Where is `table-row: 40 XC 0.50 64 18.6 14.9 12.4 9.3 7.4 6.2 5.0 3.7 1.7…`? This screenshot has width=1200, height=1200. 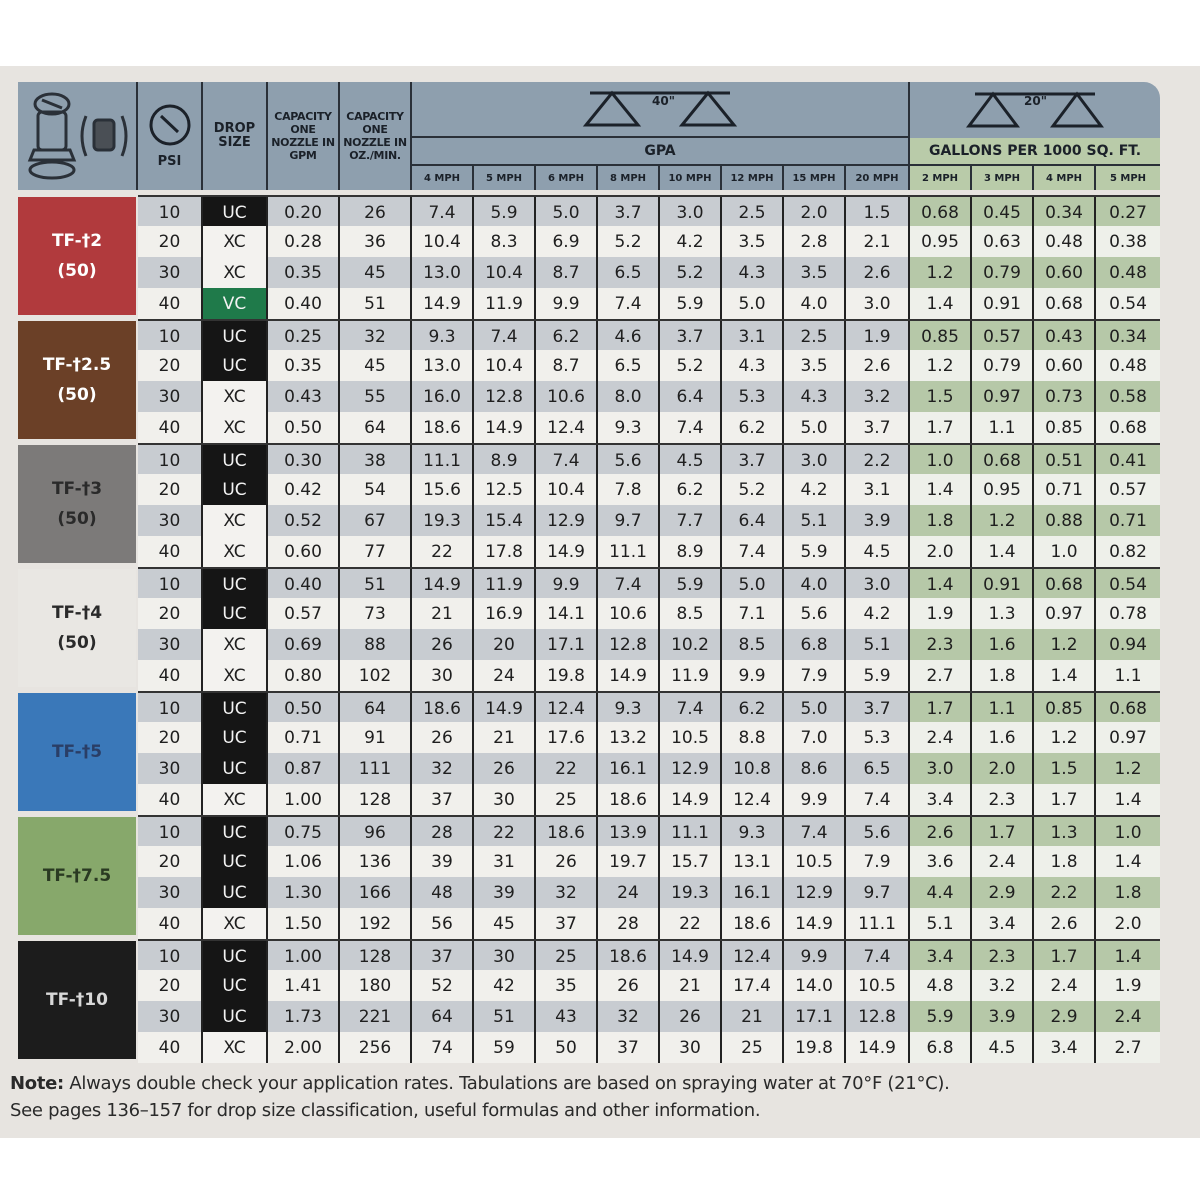 table-row: 40 XC 0.50 64 18.6 14.9 12.4 9.3 7.4 6.2 5.0 3.7 1.7… is located at coordinates (649, 427).